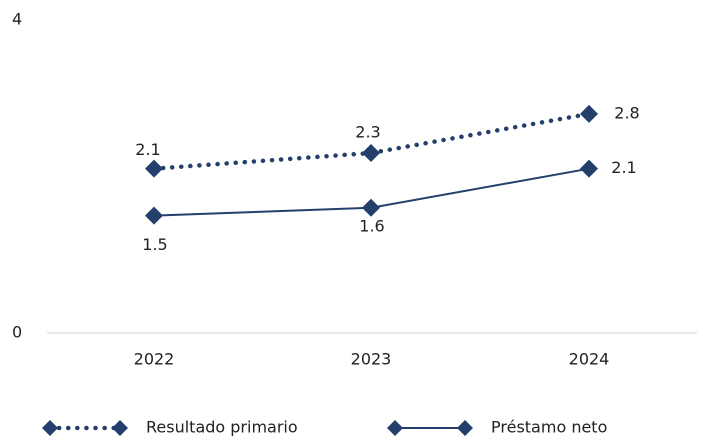 The image size is (703, 442). I want to click on legend-label: Resultado primario, so click(222, 427).